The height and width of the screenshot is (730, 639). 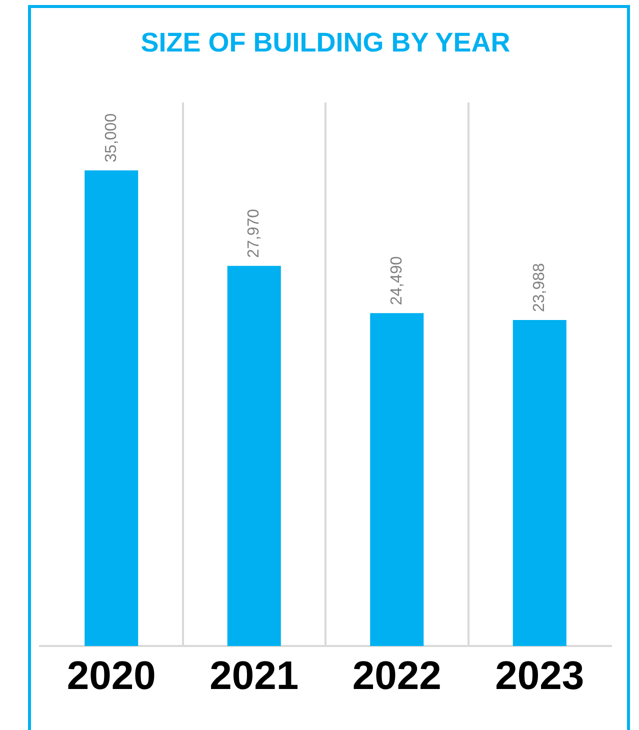 What do you see at coordinates (254, 676) in the screenshot?
I see `x-tick-label: 2021` at bounding box center [254, 676].